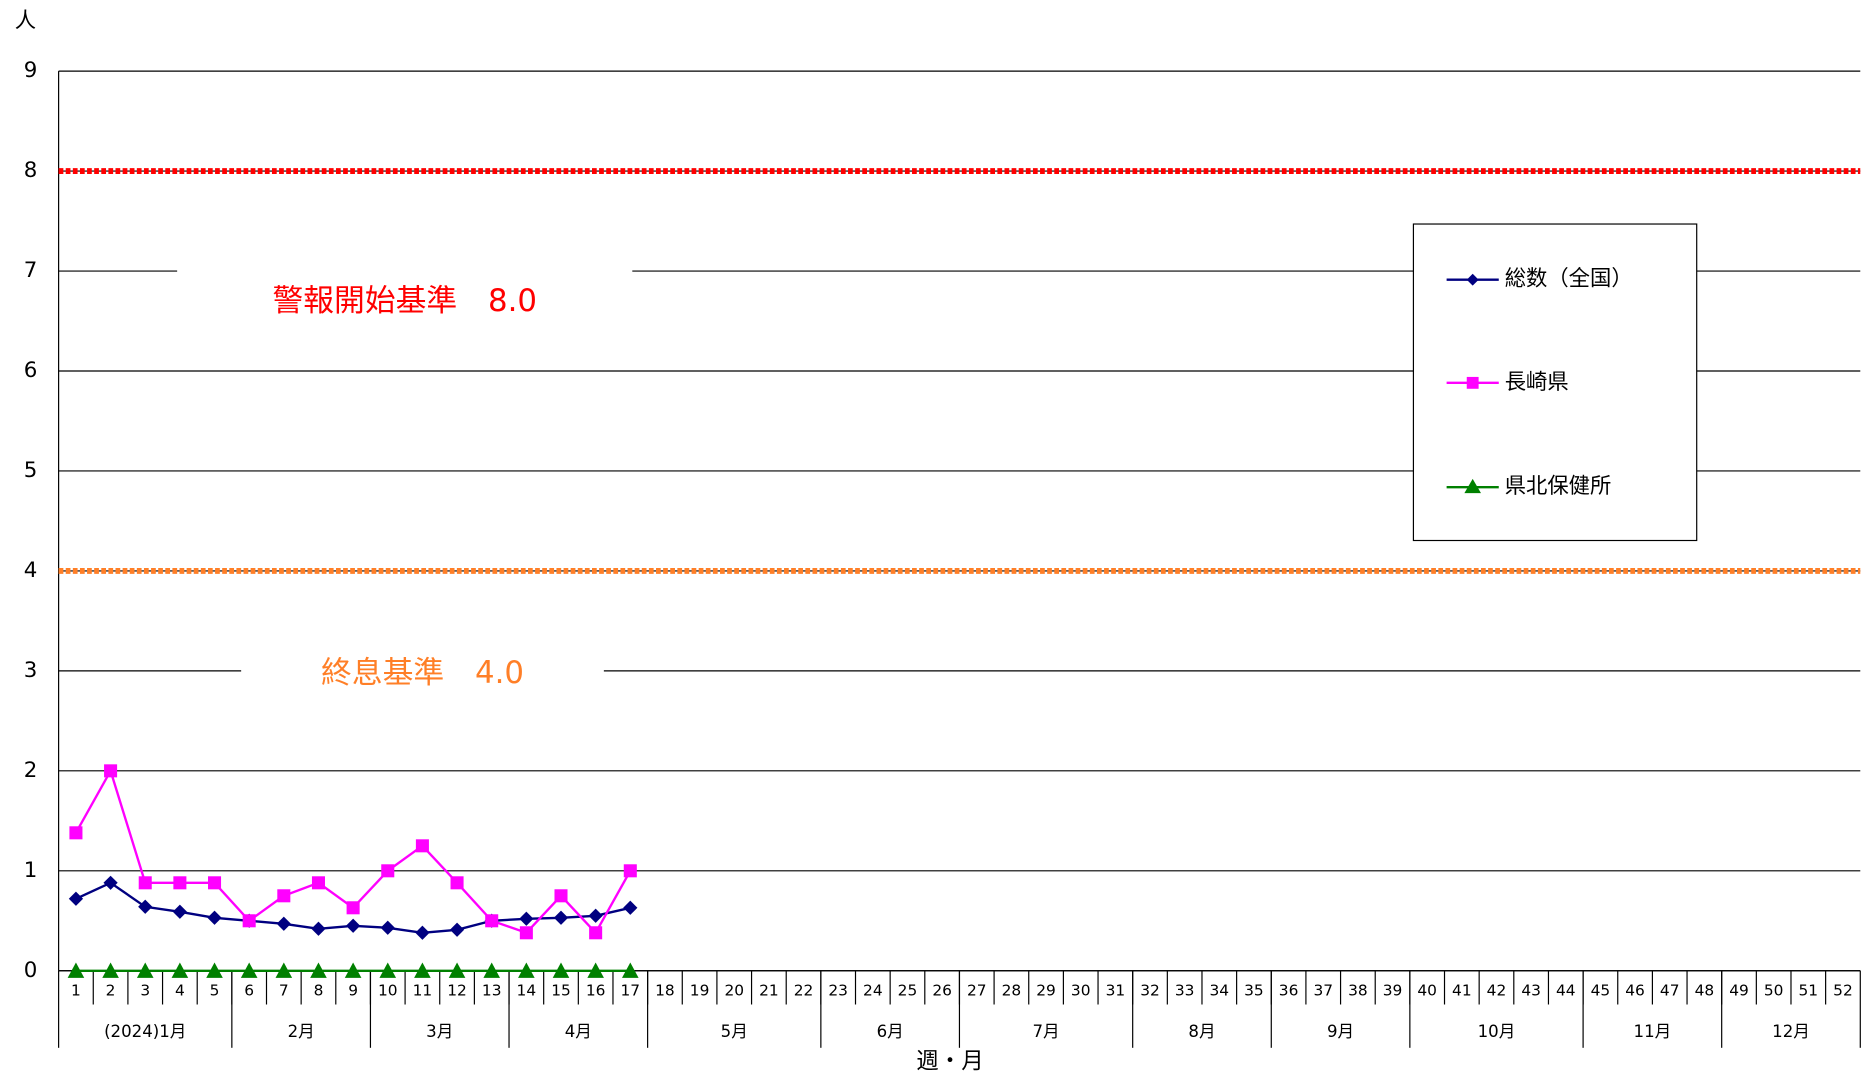 This screenshot has height=1081, width=1862. I want to click on x-tick-label: 29, so click(1046, 990).